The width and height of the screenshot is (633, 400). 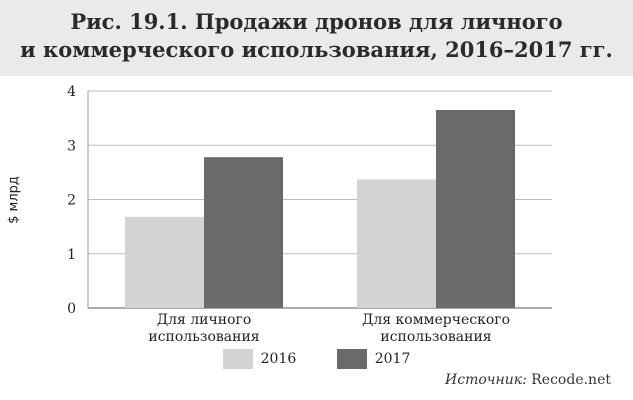 What do you see at coordinates (204, 320) in the screenshot?
I see `x-tick-label: Для личного` at bounding box center [204, 320].